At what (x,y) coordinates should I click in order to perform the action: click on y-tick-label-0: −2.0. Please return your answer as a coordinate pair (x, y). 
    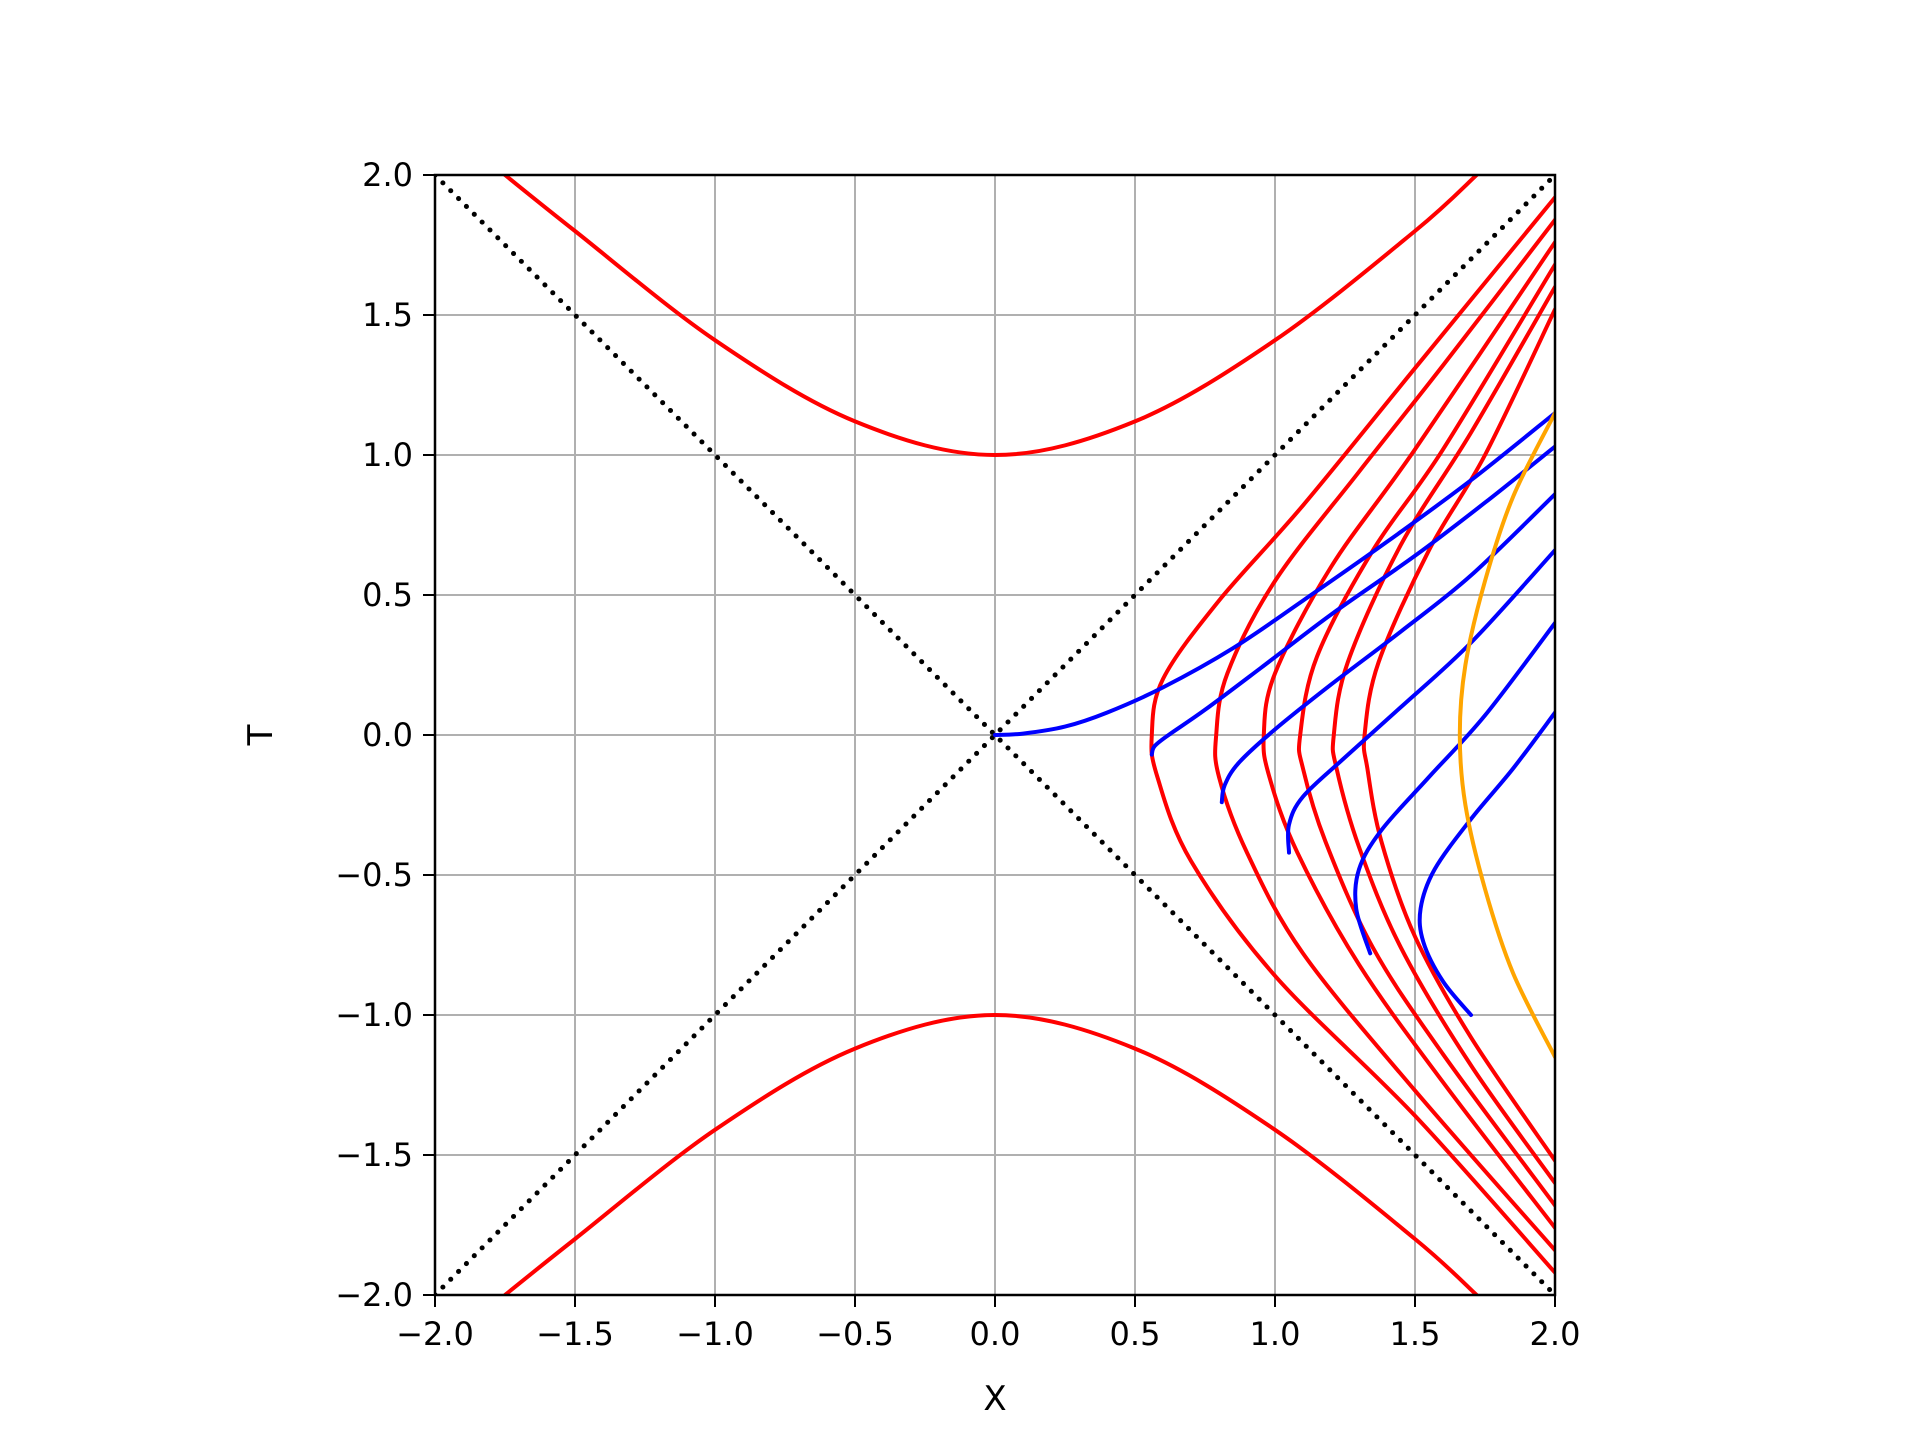
    Looking at the image, I should click on (374, 1295).